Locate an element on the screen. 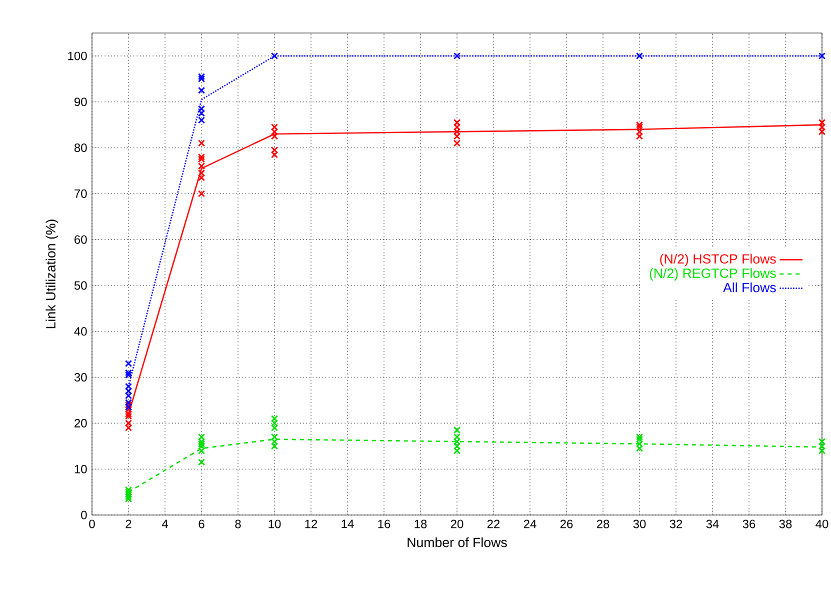 The width and height of the screenshot is (831, 596). y-tick-label: 70 is located at coordinates (80, 193).